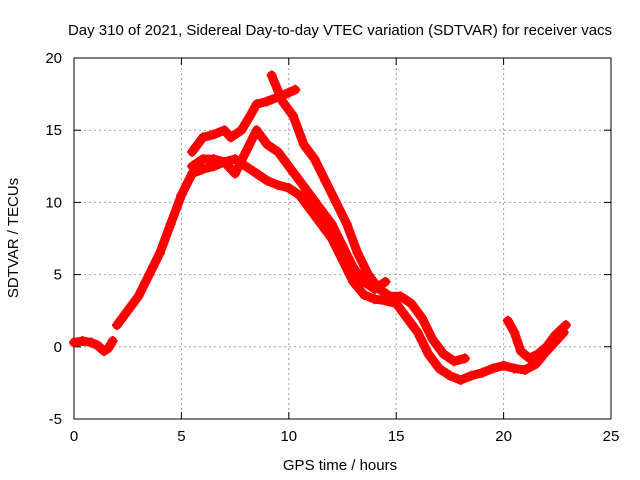 Image resolution: width=640 pixels, height=480 pixels. I want to click on y-tick-label: 0, so click(58, 347).